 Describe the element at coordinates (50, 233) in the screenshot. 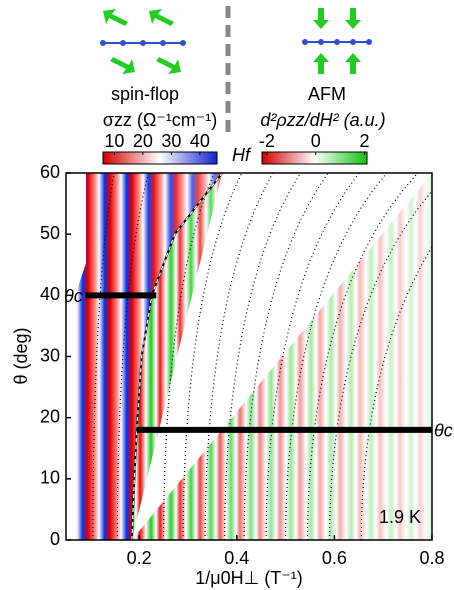

I see `y-tick-label: 50` at that location.